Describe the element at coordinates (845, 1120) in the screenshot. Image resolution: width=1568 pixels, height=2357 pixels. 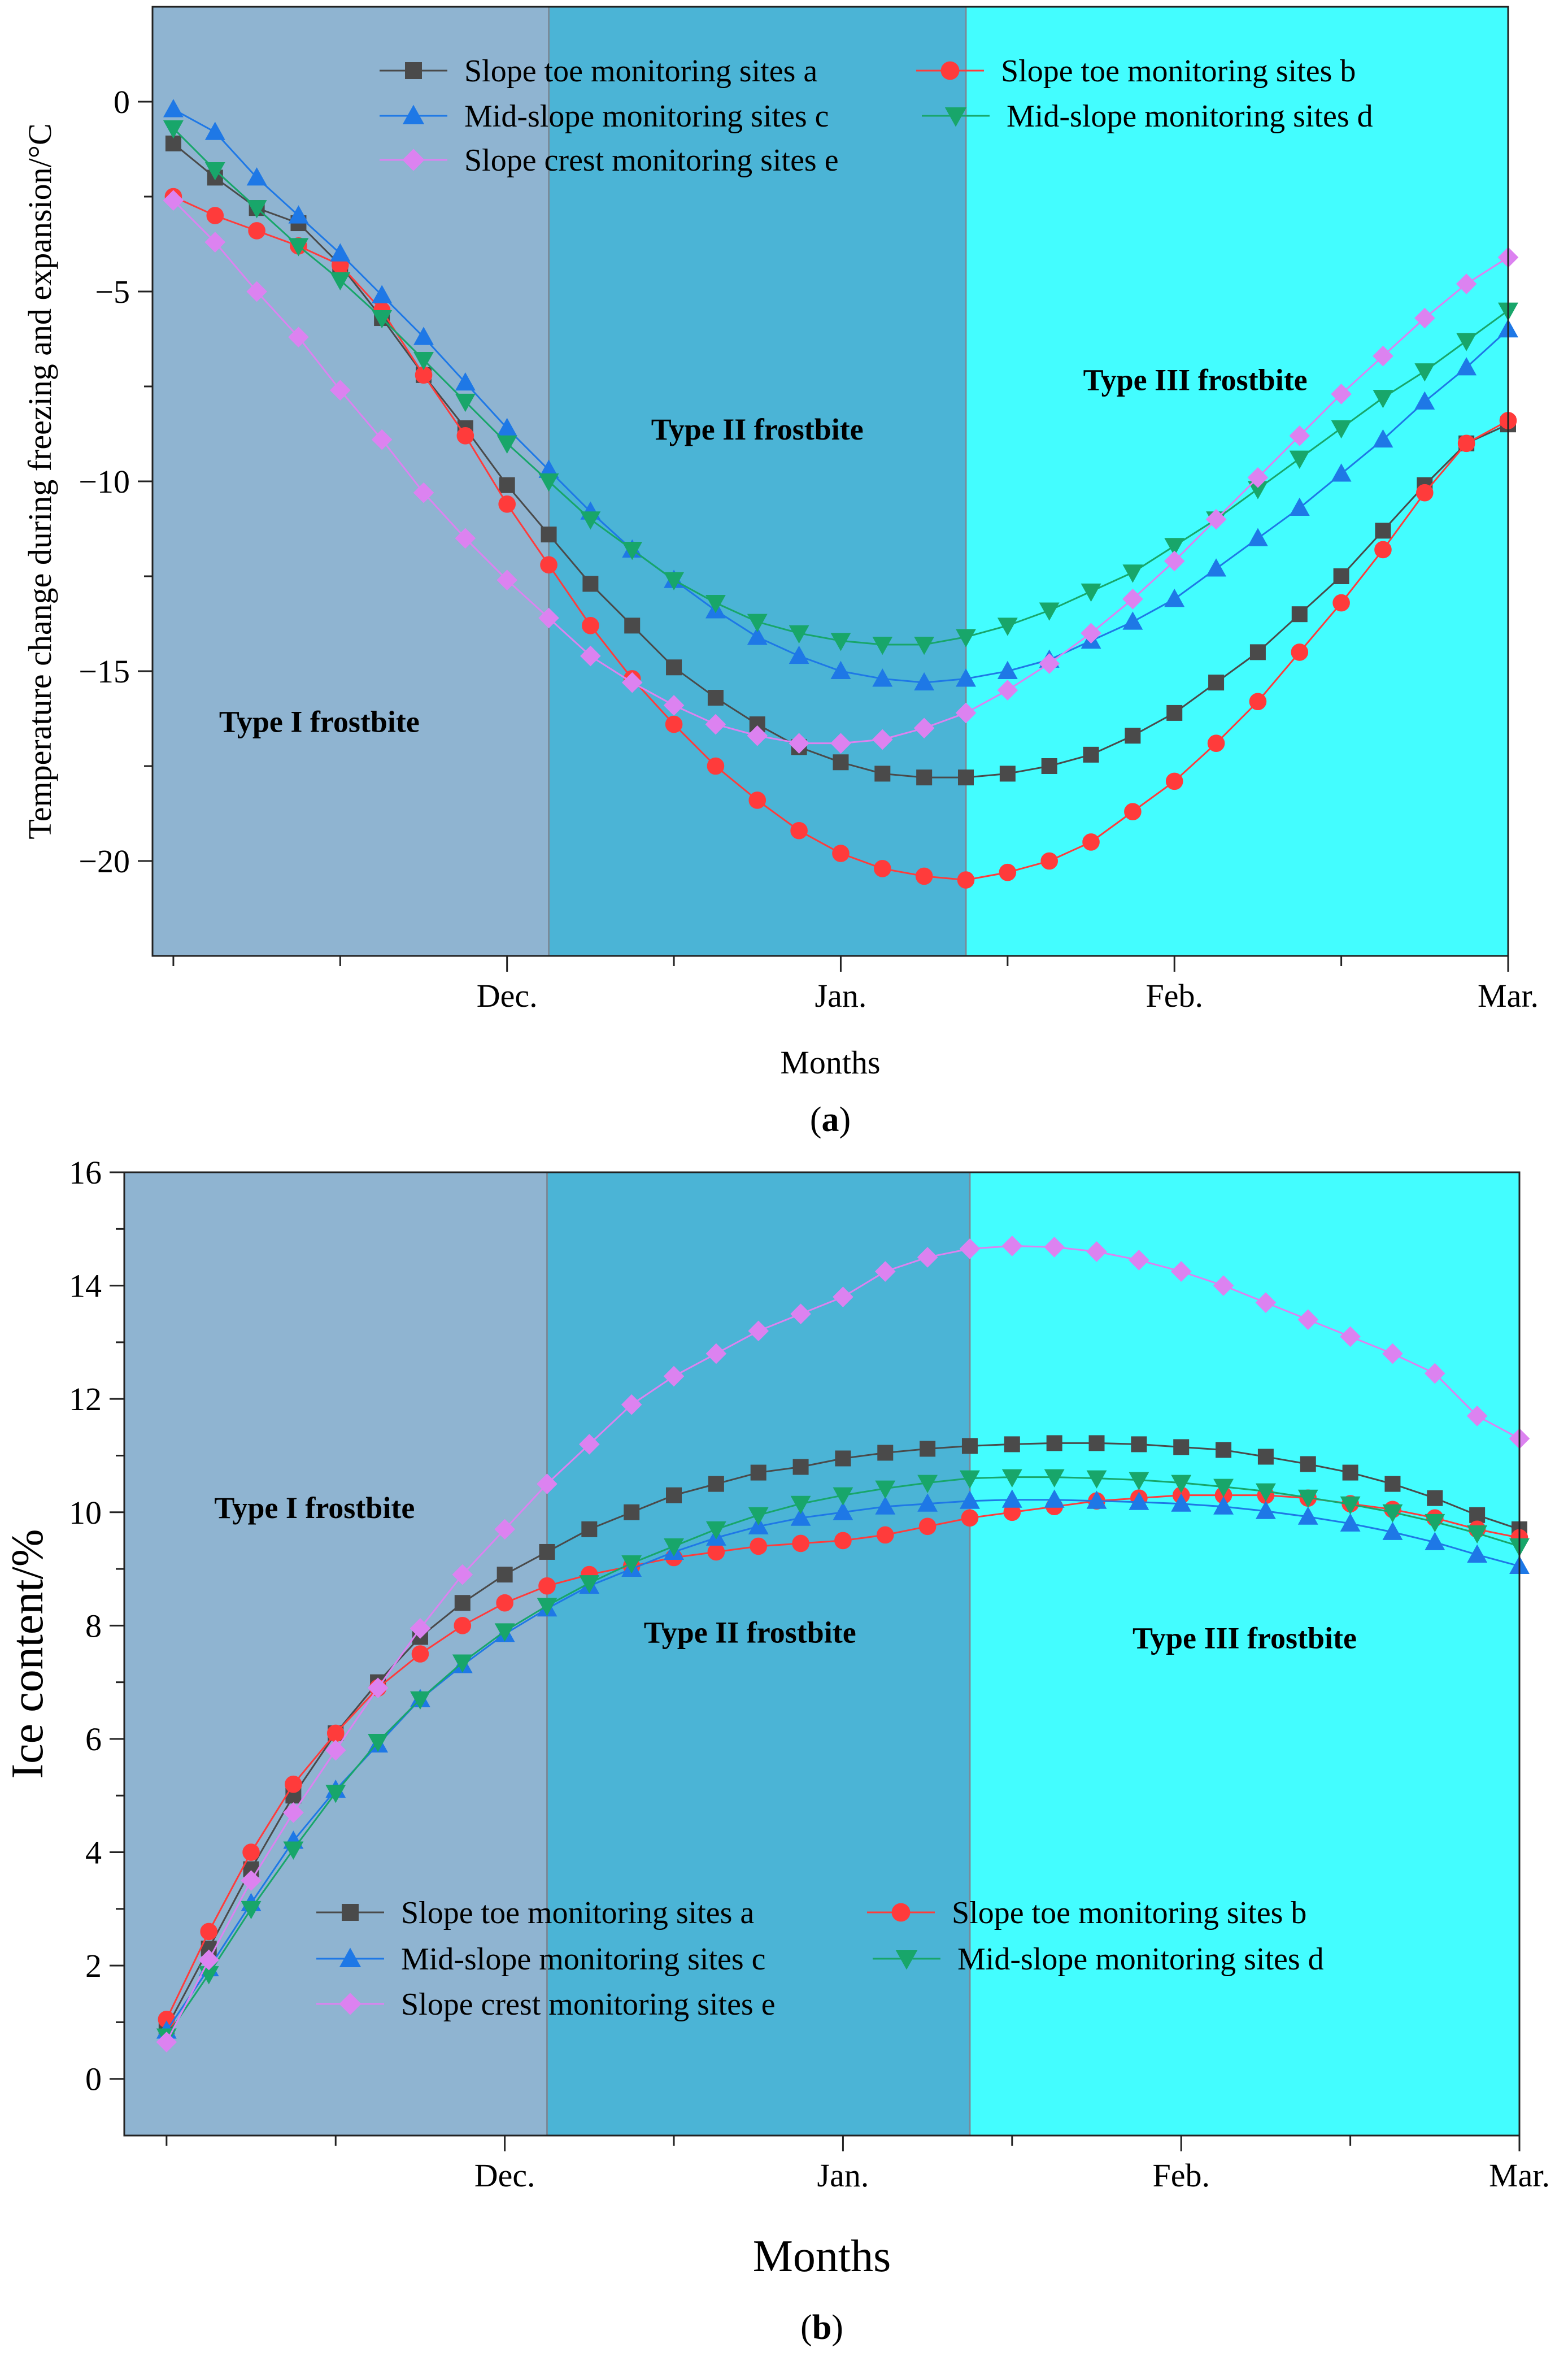
I see `caption-close: )` at that location.